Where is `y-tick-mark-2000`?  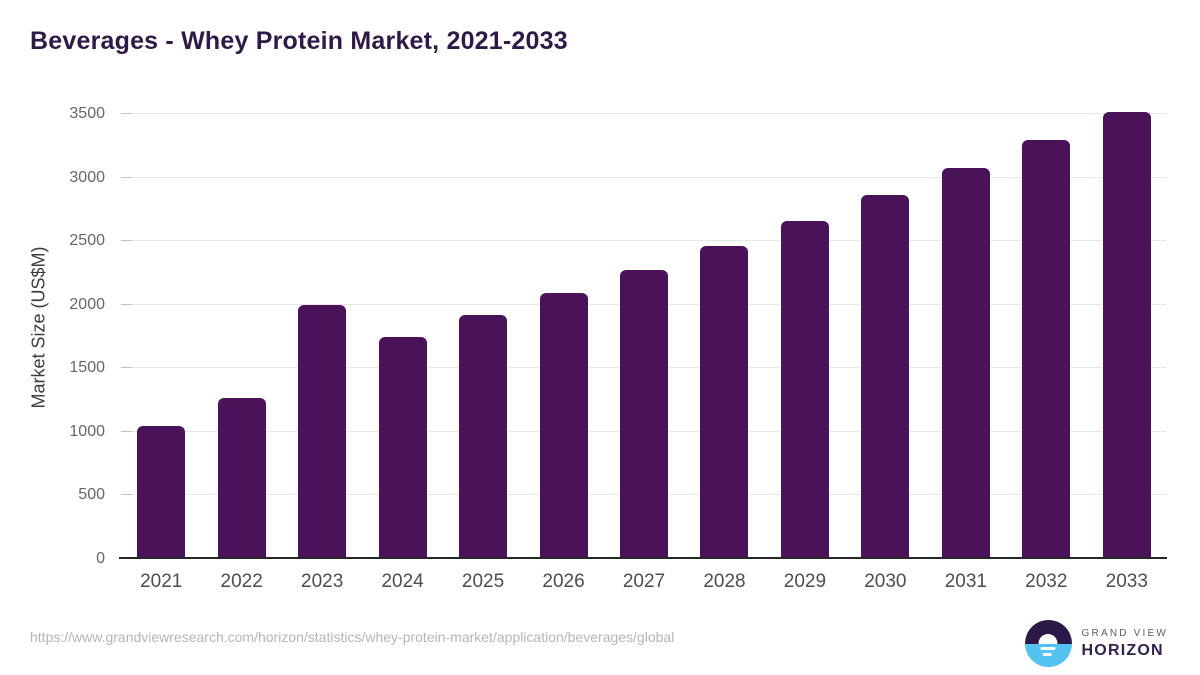 y-tick-mark-2000 is located at coordinates (126, 304).